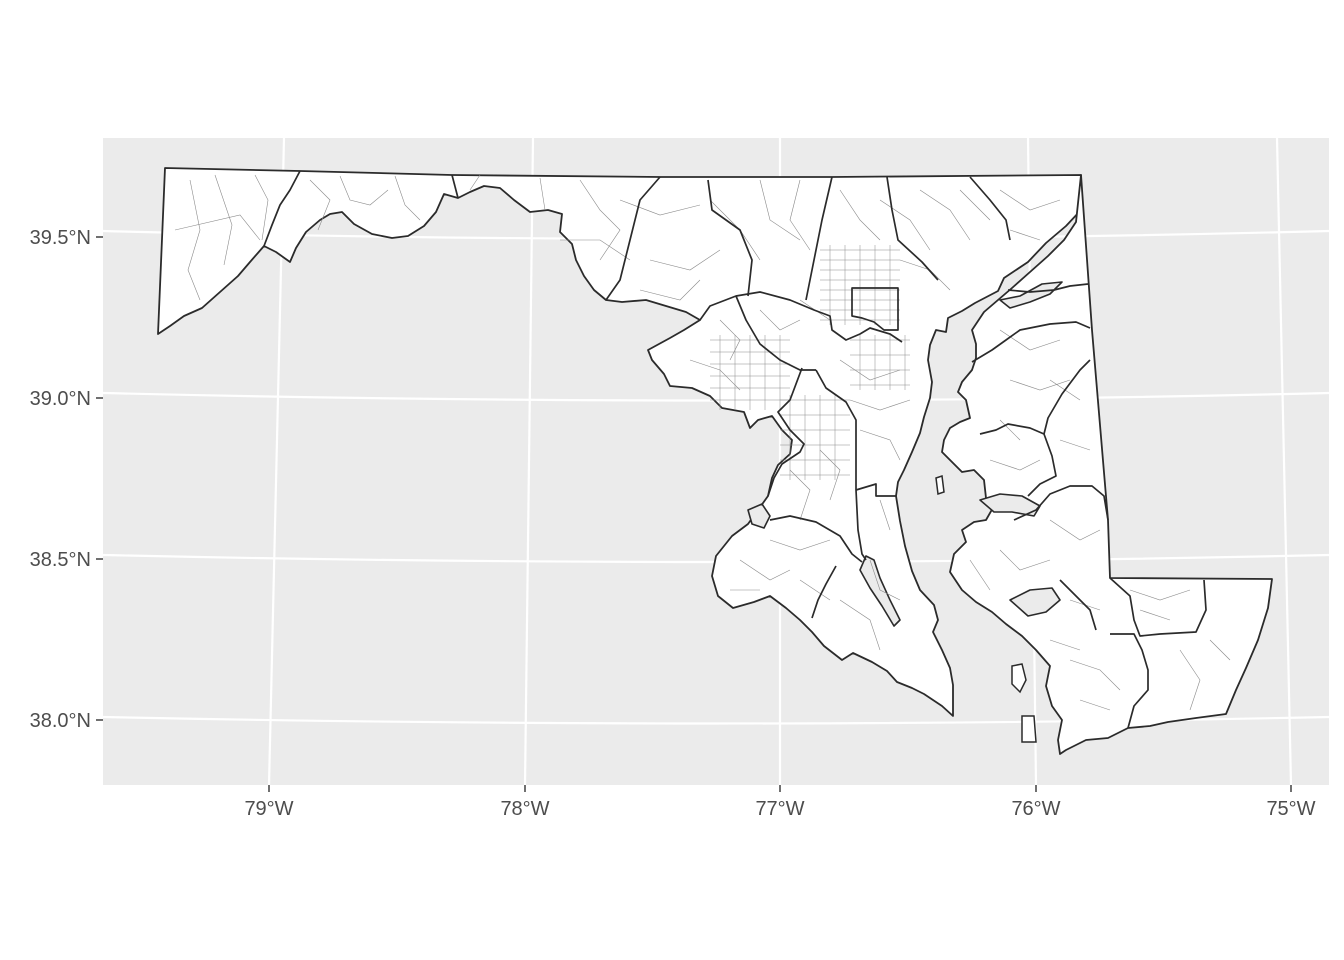 Image resolution: width=1344 pixels, height=960 pixels. What do you see at coordinates (759, 516) in the screenshot?
I see `potomac-inlet` at bounding box center [759, 516].